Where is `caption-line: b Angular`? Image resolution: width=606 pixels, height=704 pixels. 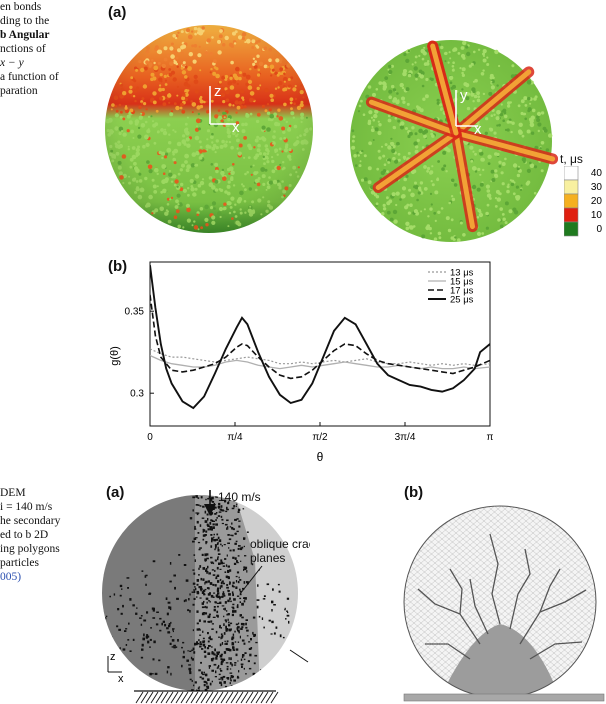
caption-line: b Angular is located at coordinates (25, 35).